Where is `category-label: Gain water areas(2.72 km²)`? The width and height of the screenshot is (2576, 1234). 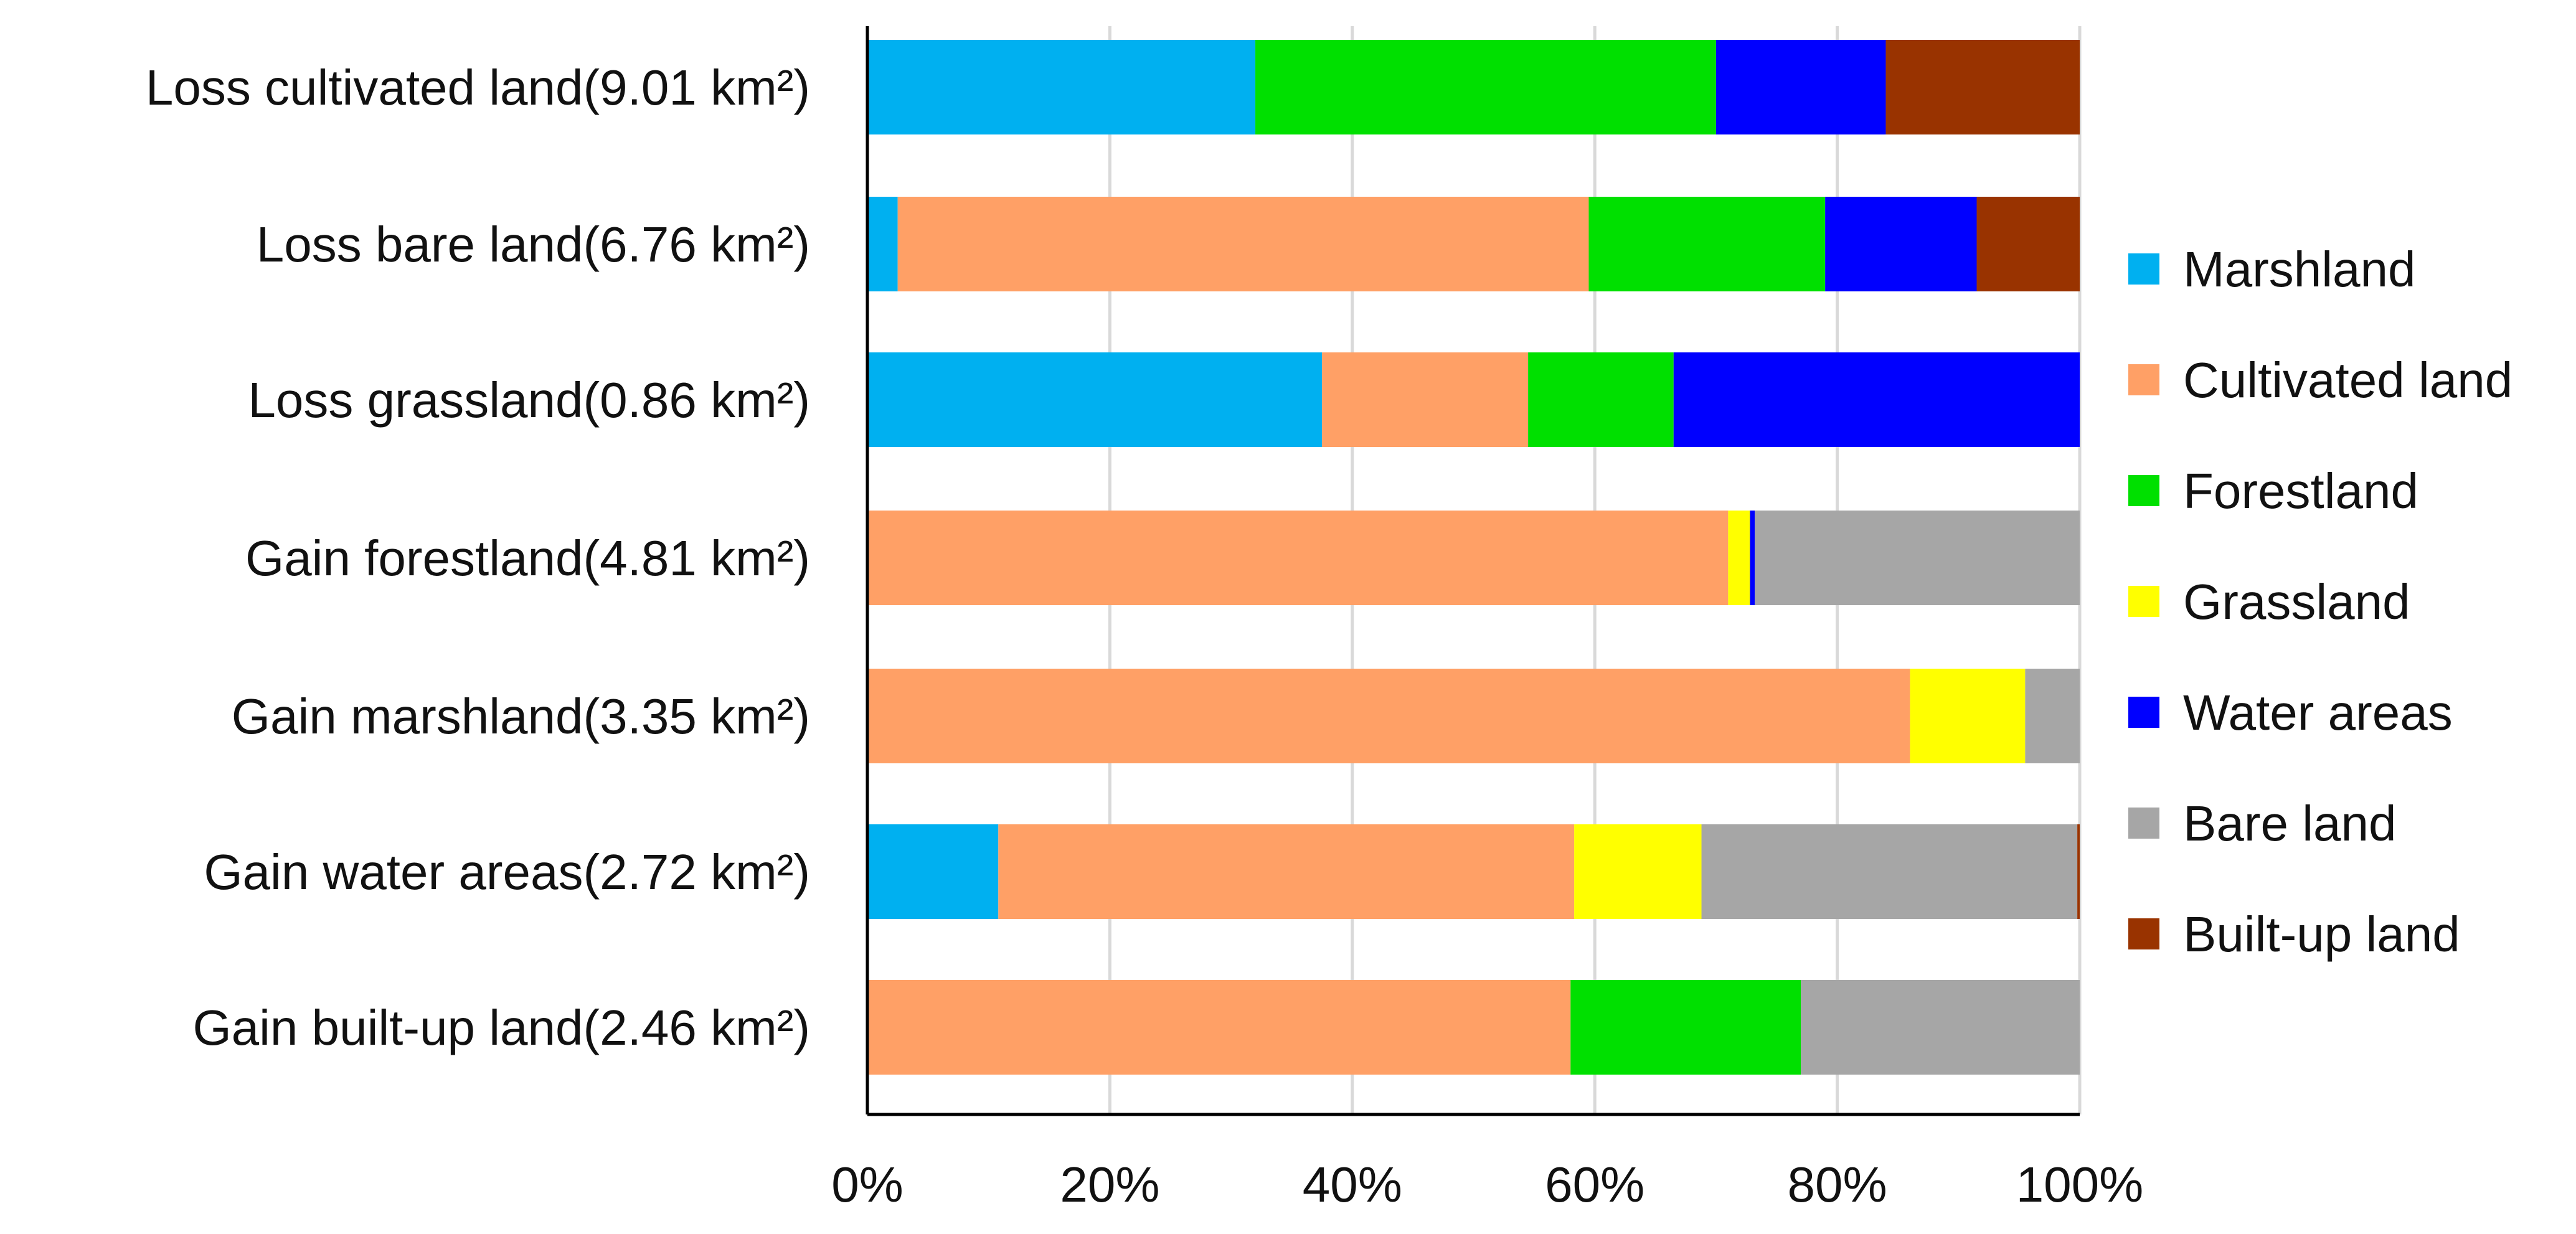 category-label: Gain water areas(2.72 km²) is located at coordinates (507, 872).